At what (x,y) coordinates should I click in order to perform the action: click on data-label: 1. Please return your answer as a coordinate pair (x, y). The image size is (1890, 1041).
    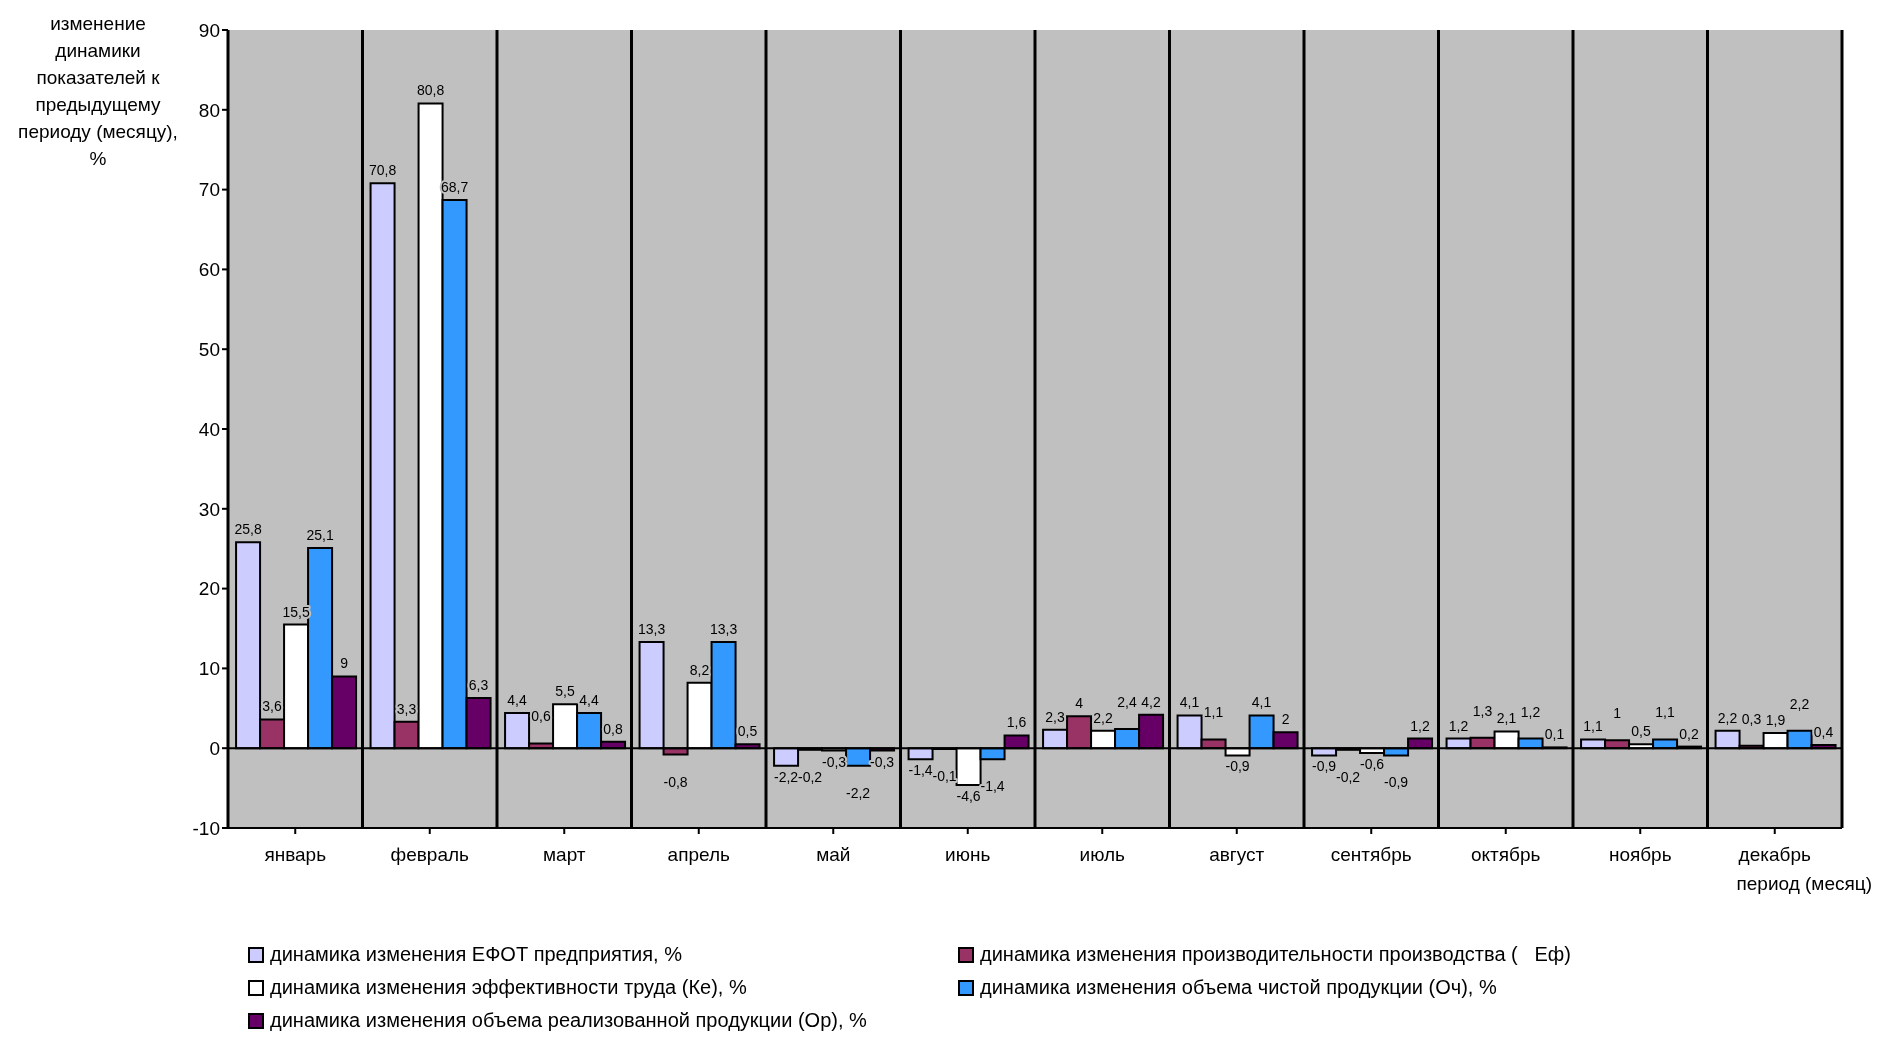
    Looking at the image, I should click on (1617, 713).